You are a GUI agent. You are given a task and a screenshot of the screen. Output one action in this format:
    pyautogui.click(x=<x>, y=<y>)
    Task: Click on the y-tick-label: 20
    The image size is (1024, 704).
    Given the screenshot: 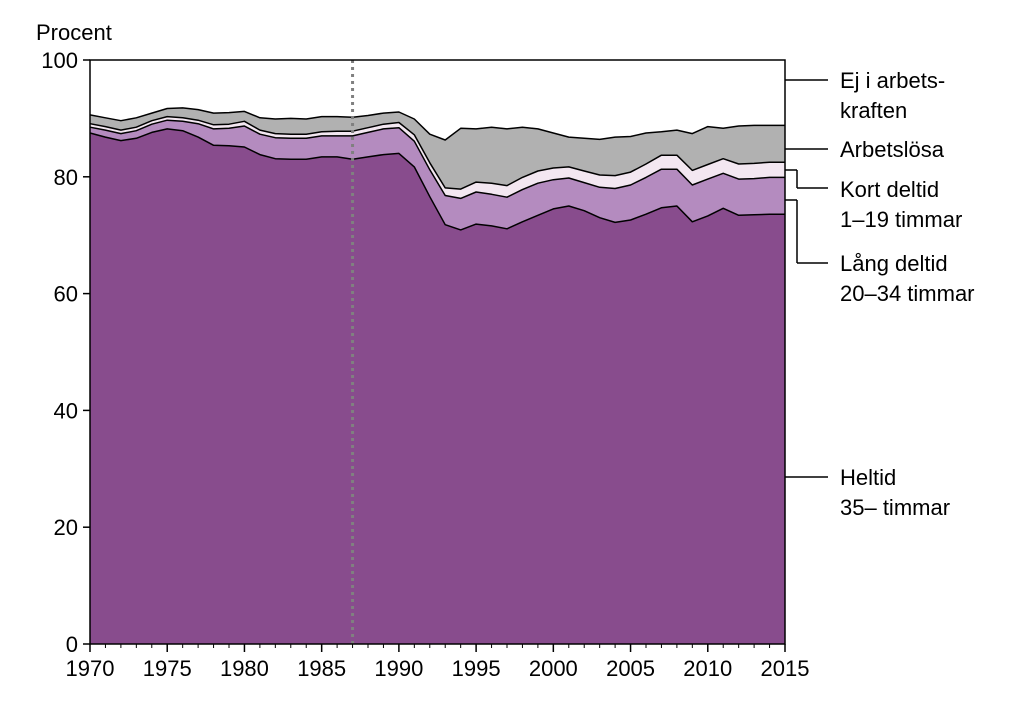 What is the action you would take?
    pyautogui.click(x=66, y=527)
    